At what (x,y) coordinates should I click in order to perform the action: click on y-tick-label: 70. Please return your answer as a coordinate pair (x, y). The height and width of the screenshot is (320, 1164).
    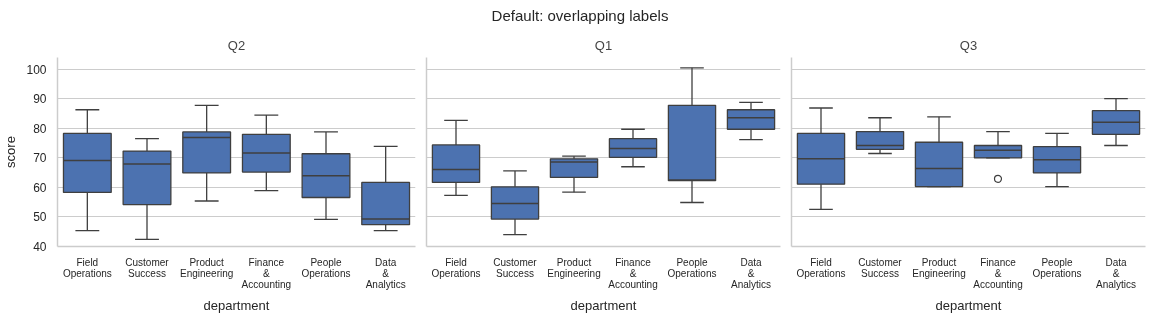
    Looking at the image, I should click on (40, 158).